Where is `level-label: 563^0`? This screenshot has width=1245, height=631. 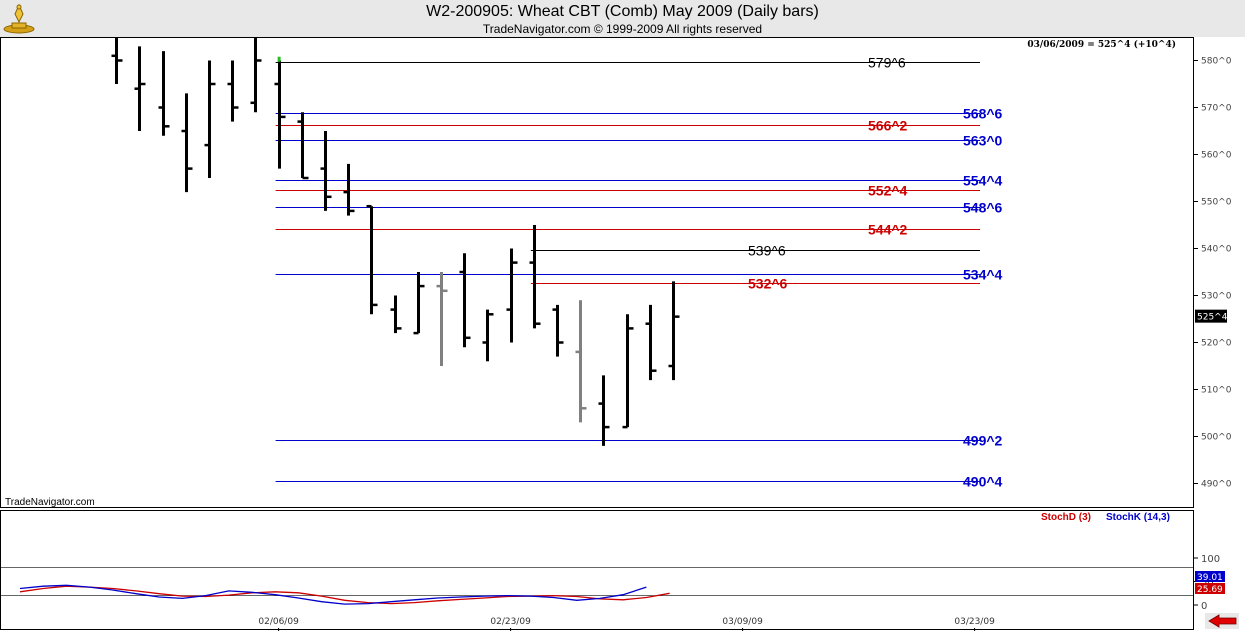
level-label: 563^0 is located at coordinates (983, 141).